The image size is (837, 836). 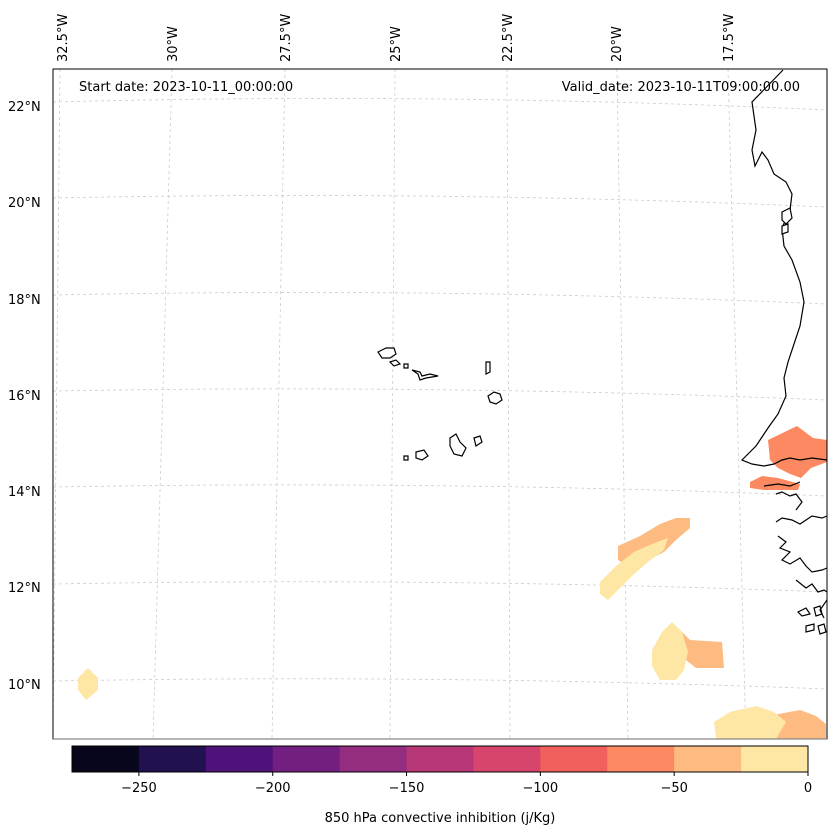 What do you see at coordinates (88, 684) in the screenshot?
I see `contour-patch-west` at bounding box center [88, 684].